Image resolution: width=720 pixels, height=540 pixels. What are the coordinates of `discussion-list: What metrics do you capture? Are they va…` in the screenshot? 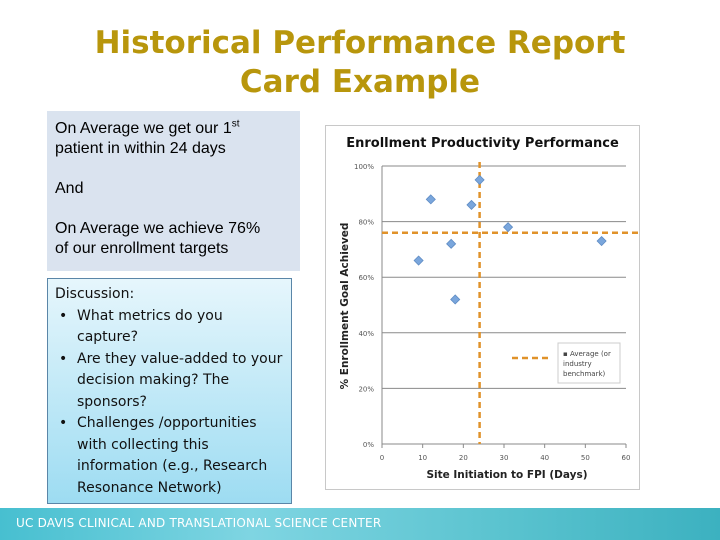 It's located at (169, 403).